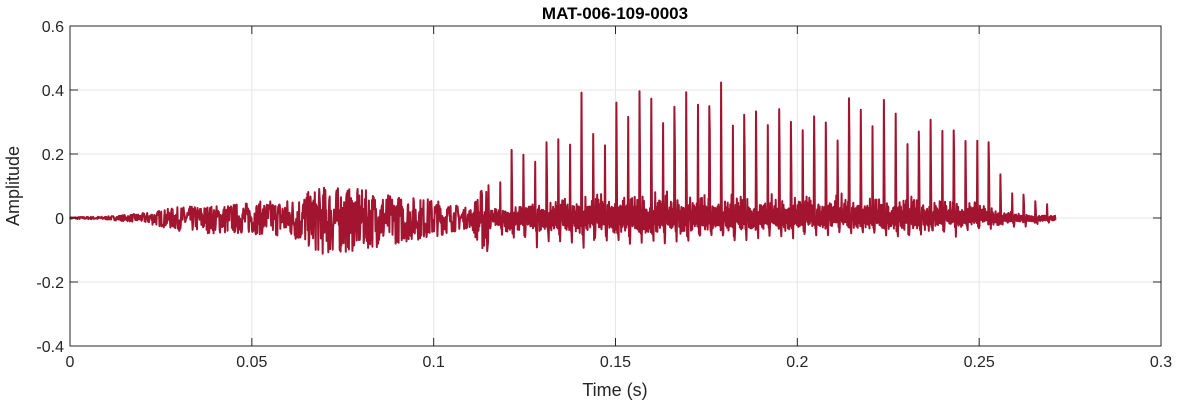  I want to click on x-tick-label: 0.2, so click(797, 362).